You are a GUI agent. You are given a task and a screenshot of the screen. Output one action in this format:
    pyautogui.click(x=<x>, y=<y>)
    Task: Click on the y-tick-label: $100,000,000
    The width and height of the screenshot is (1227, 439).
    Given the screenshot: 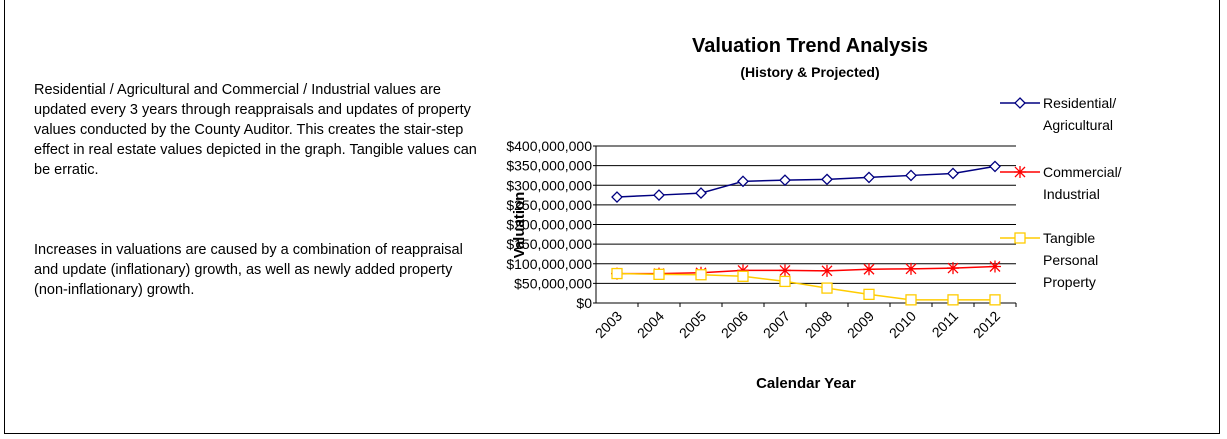 What is the action you would take?
    pyautogui.click(x=549, y=264)
    